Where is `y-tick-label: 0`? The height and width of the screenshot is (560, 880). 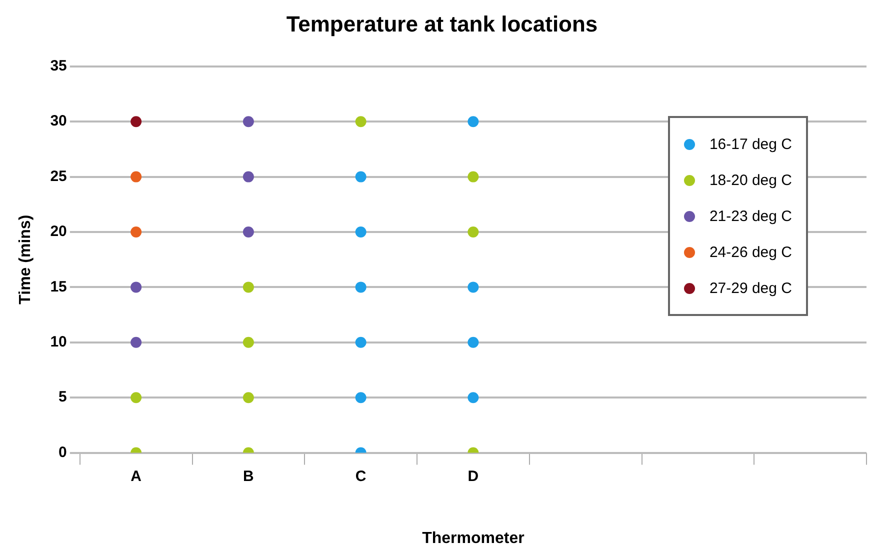 y-tick-label: 0 is located at coordinates (62, 452).